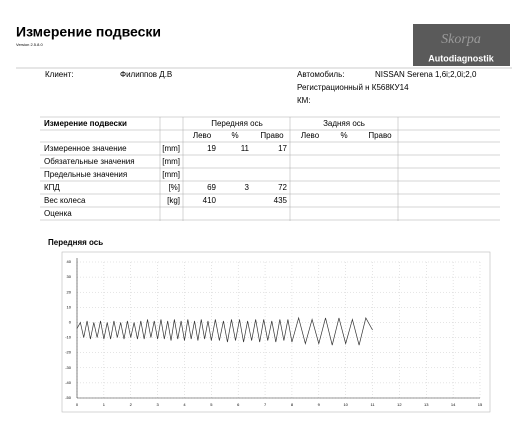  Describe the element at coordinates (210, 200) in the screenshot. I see `cell: 410` at that location.